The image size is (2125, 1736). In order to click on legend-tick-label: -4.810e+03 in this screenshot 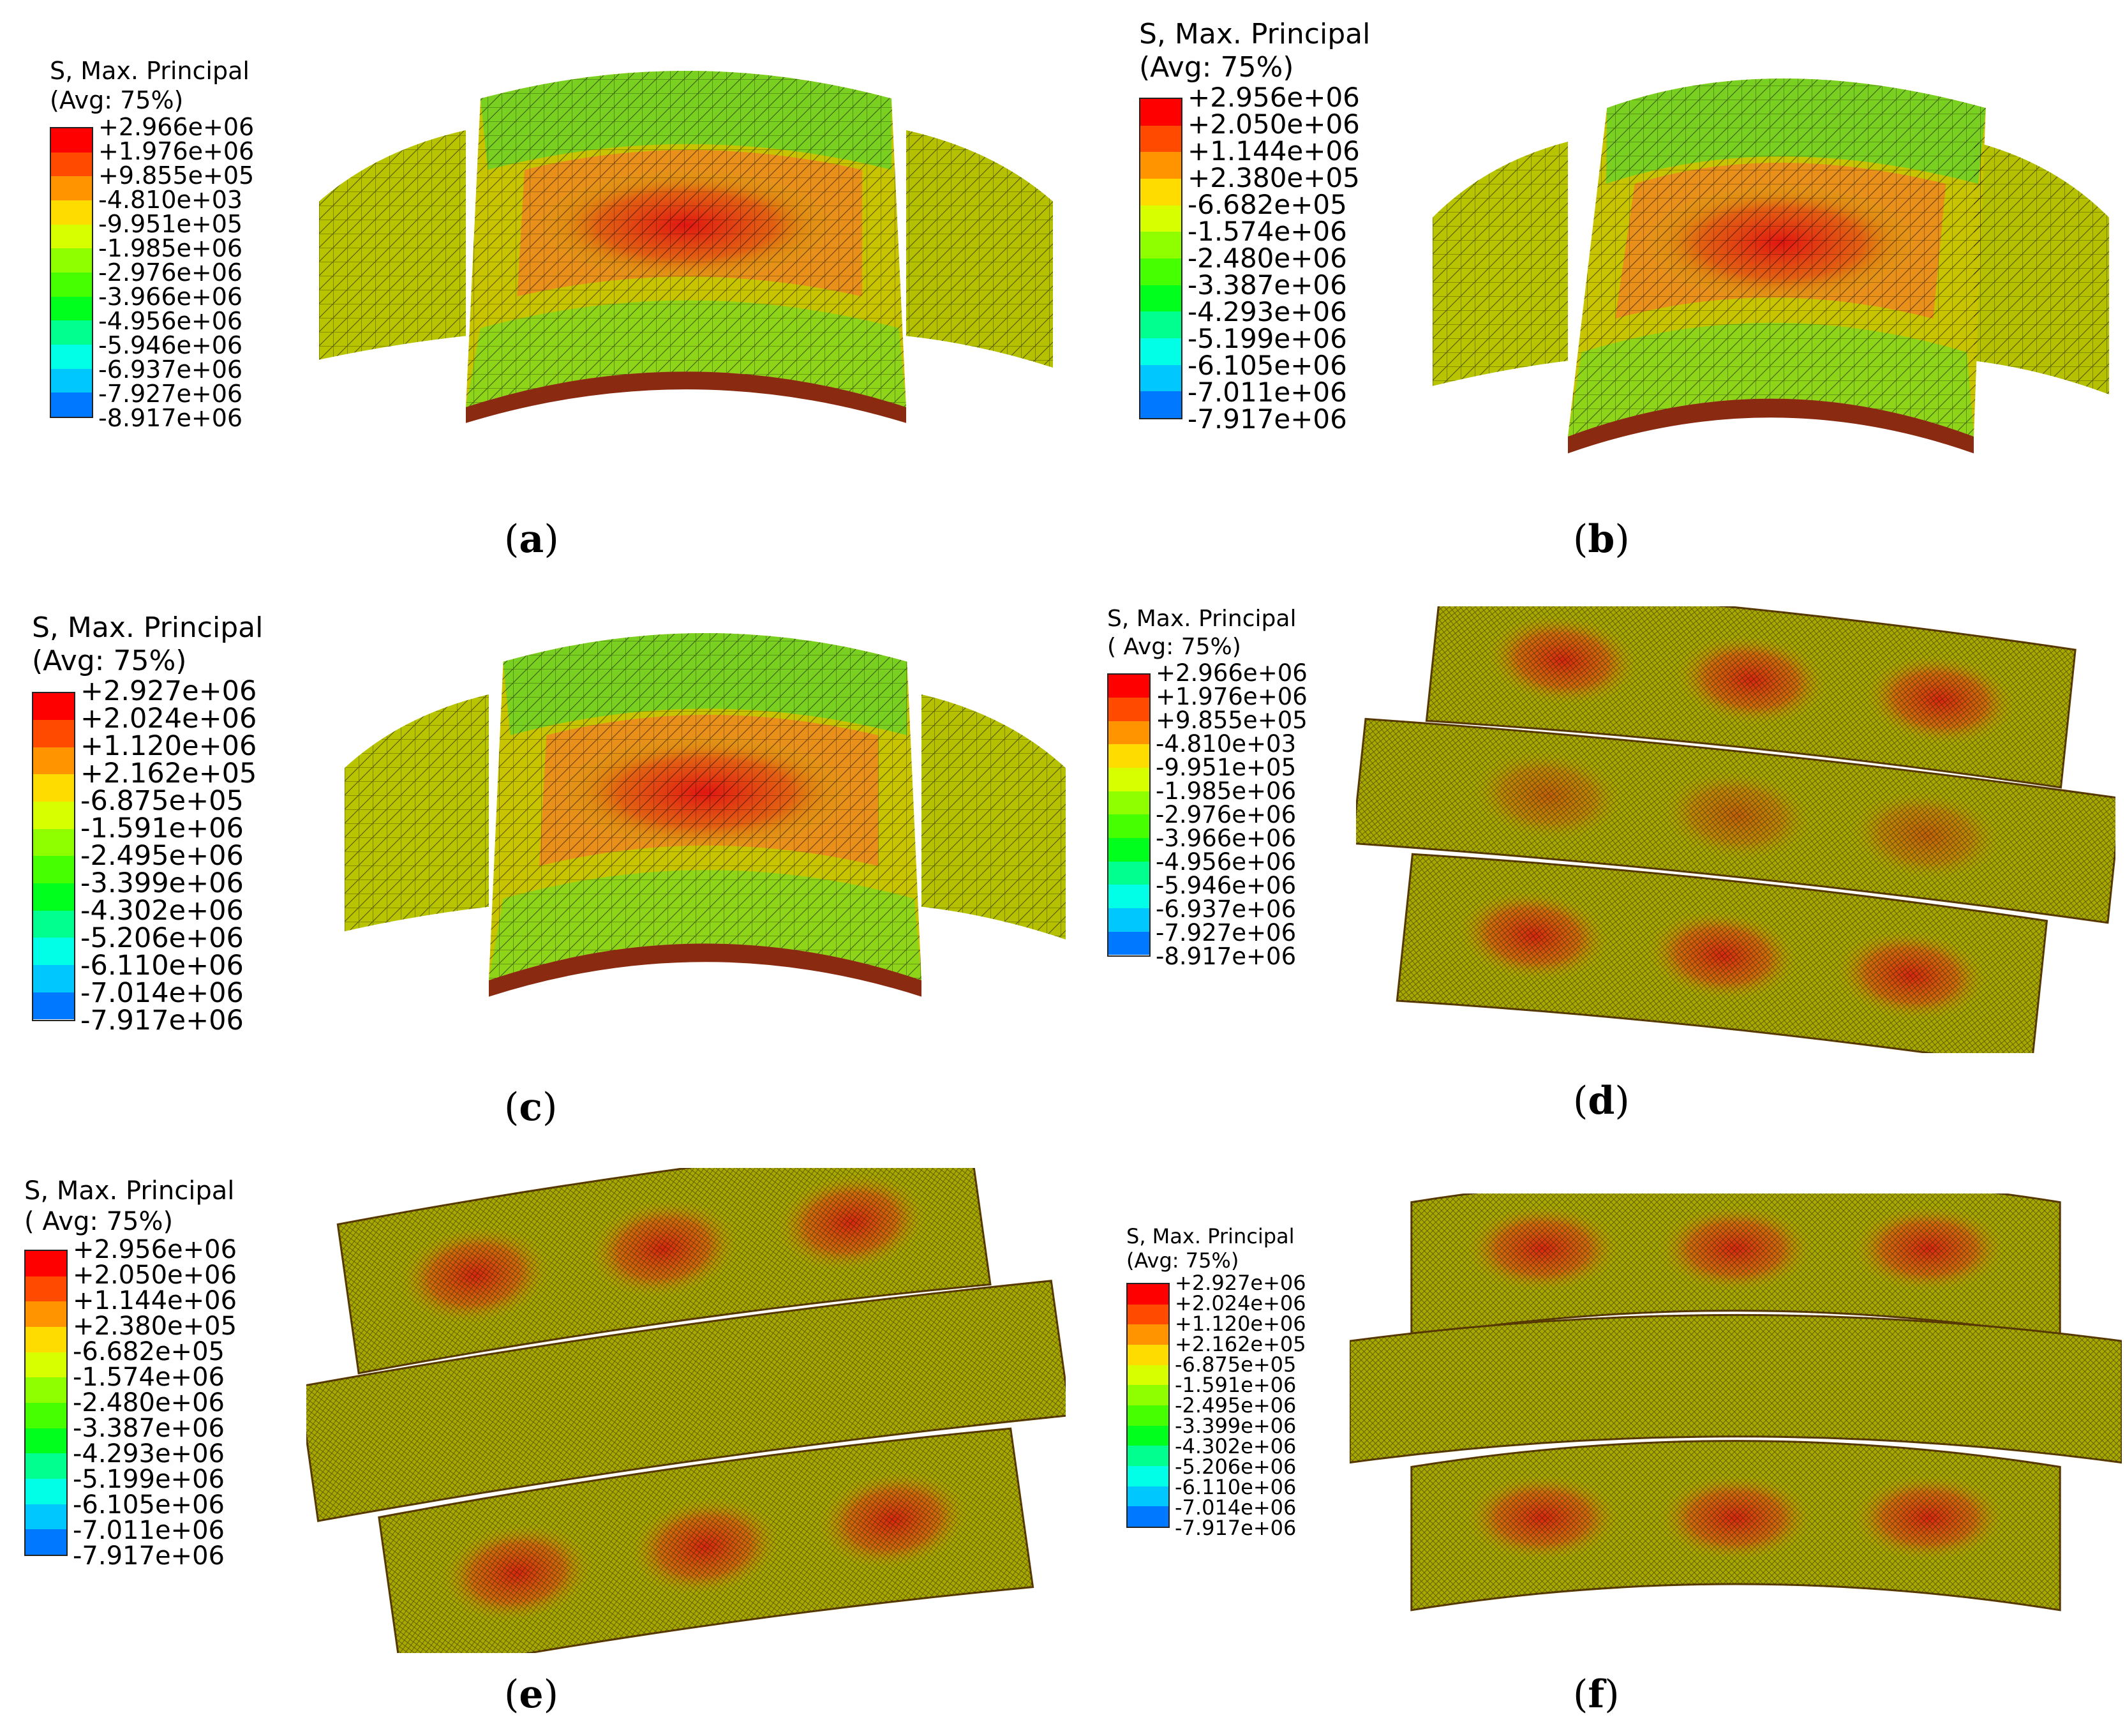, I will do `click(170, 200)`.